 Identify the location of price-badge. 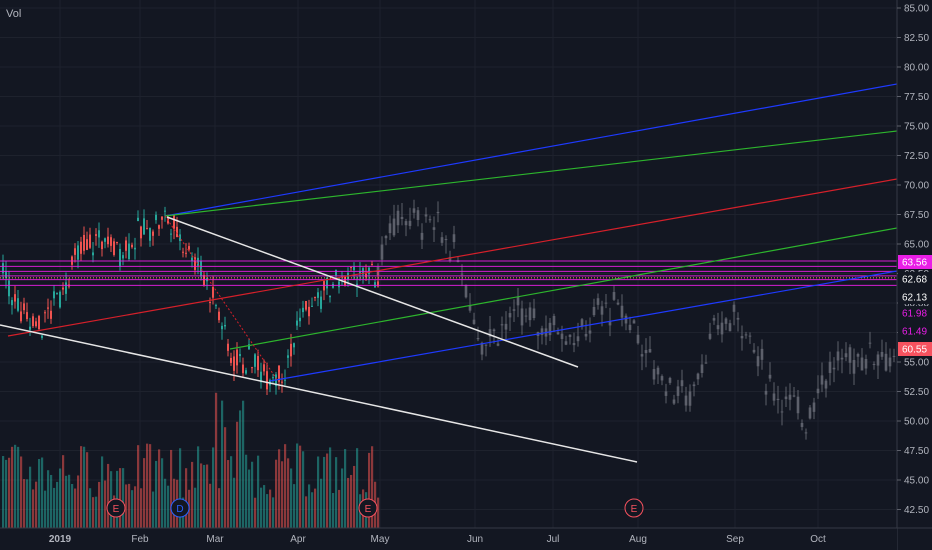
(915, 262).